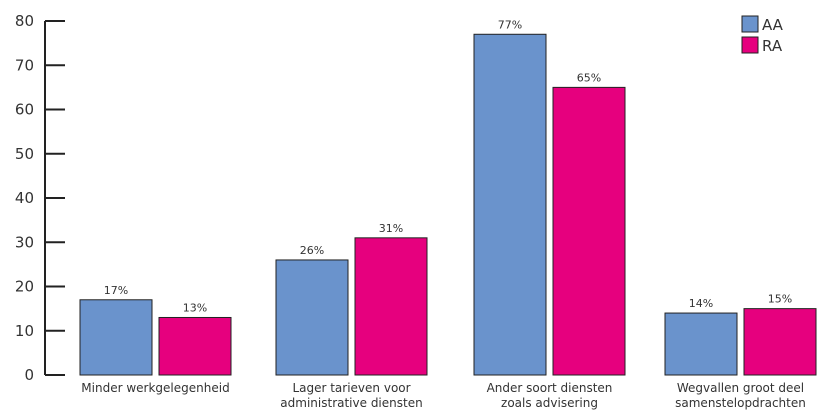 The width and height of the screenshot is (825, 415). Describe the element at coordinates (510, 24) in the screenshot. I see `data-label: 77%` at that location.